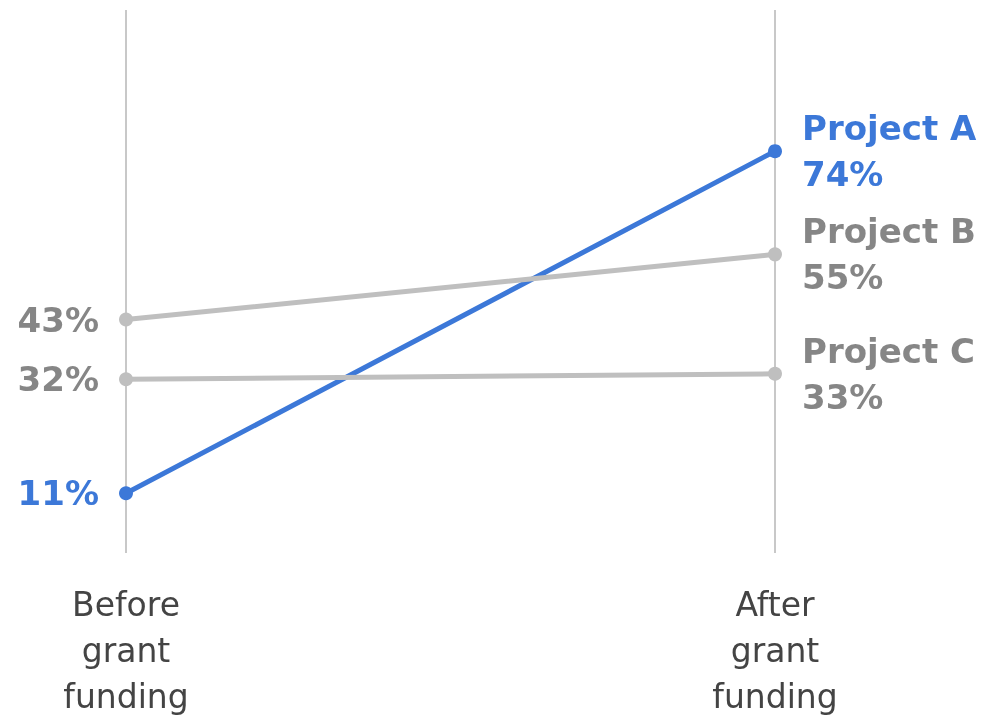 This screenshot has height=727, width=1007. What do you see at coordinates (58, 493) in the screenshot?
I see `data-label: 11%` at bounding box center [58, 493].